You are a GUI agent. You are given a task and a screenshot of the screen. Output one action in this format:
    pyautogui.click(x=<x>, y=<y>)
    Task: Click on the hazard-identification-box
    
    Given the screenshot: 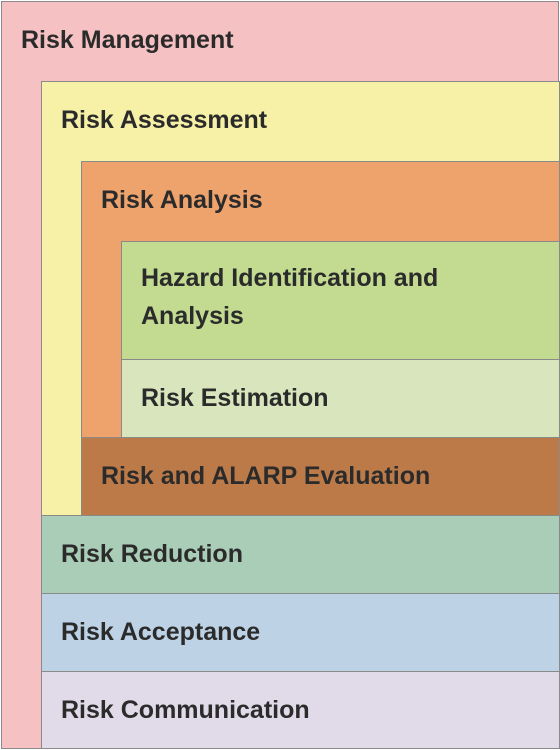 What is the action you would take?
    pyautogui.click(x=340, y=300)
    